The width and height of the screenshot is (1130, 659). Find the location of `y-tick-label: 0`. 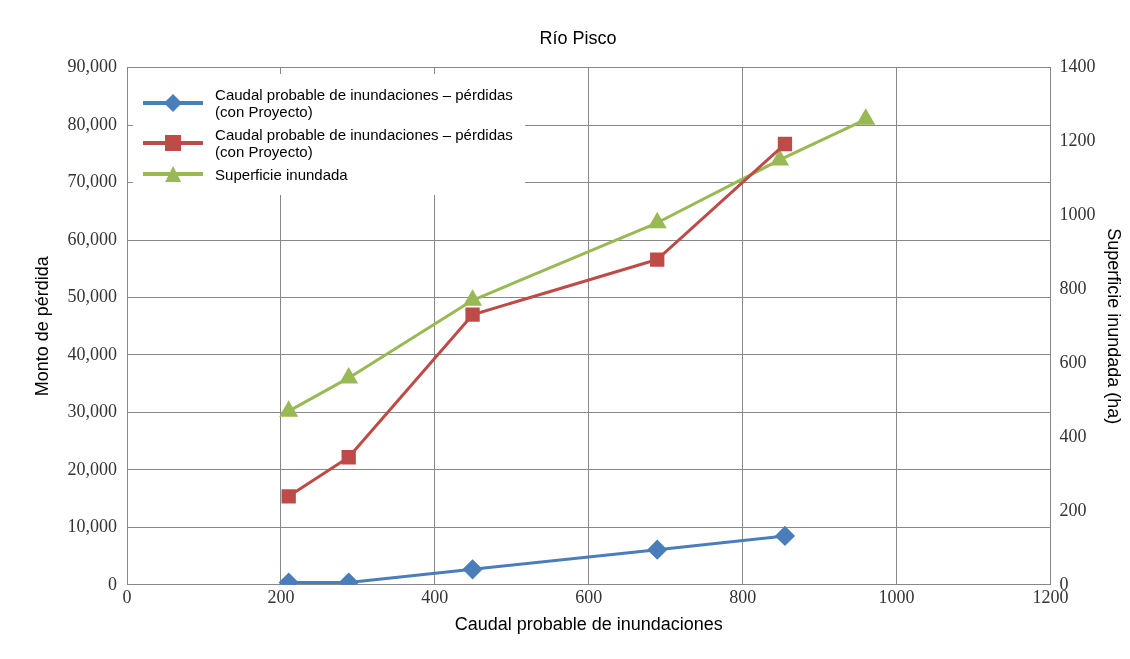

y-tick-label: 0 is located at coordinates (113, 583).